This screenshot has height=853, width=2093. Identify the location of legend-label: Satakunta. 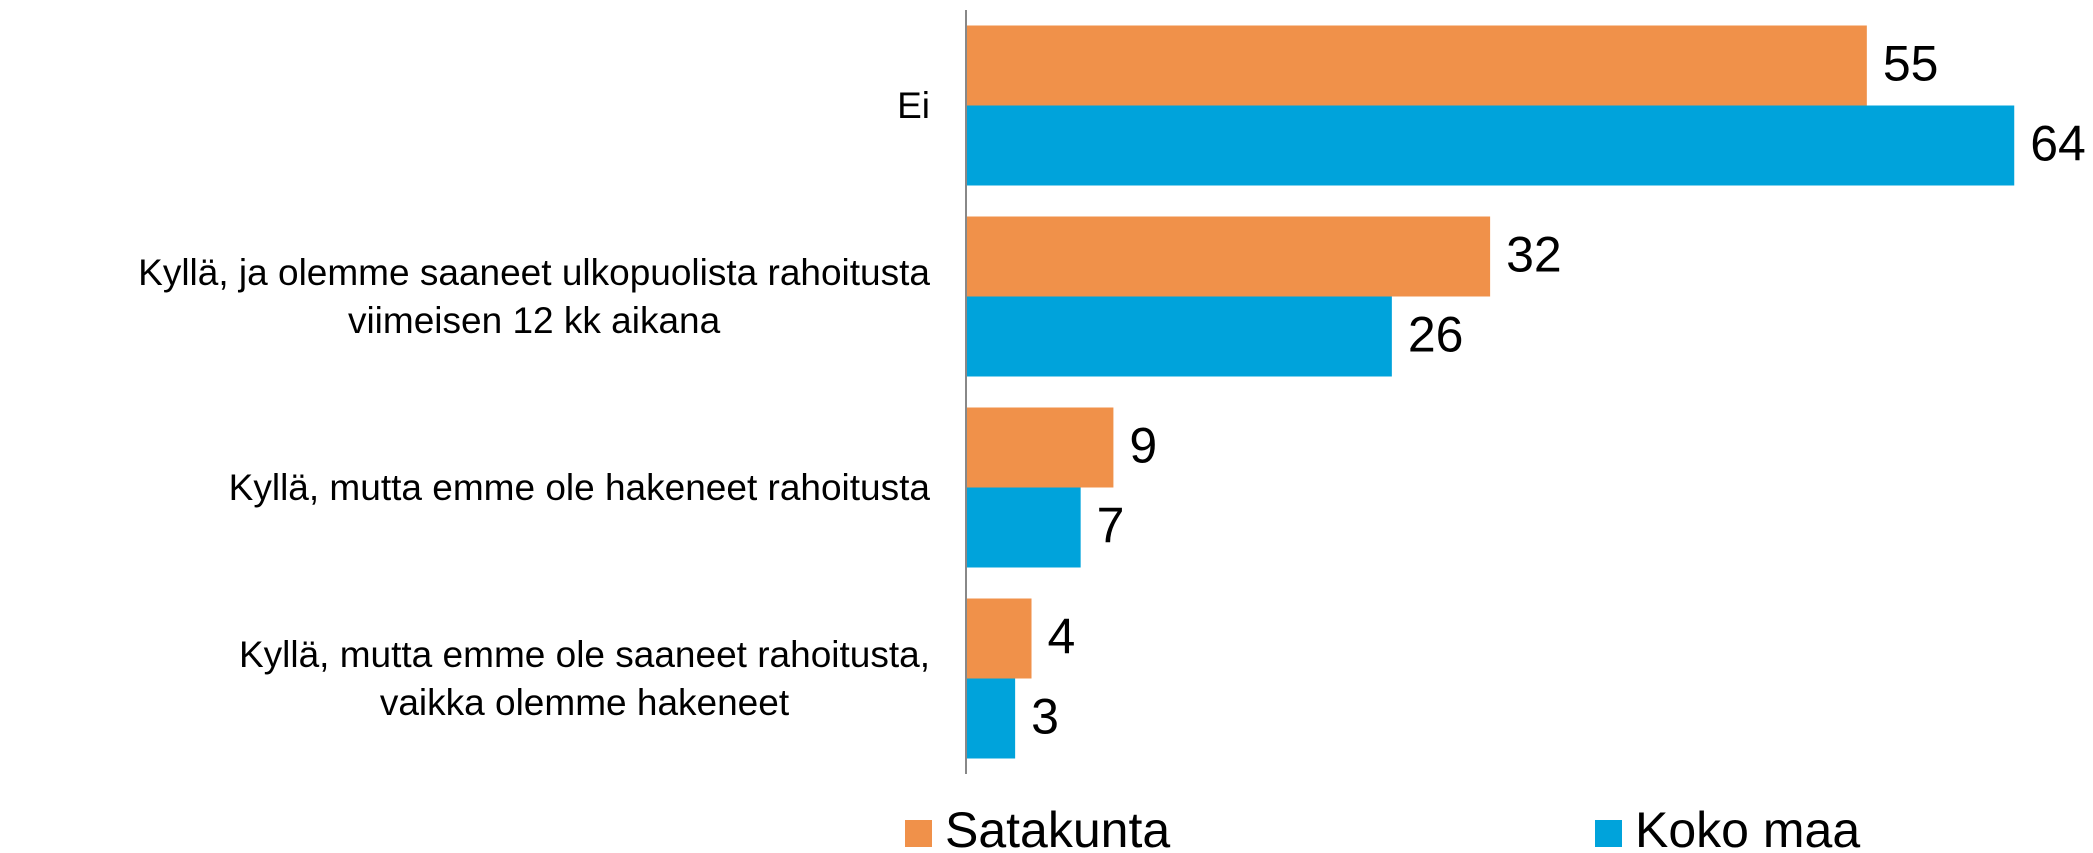
(1057, 827).